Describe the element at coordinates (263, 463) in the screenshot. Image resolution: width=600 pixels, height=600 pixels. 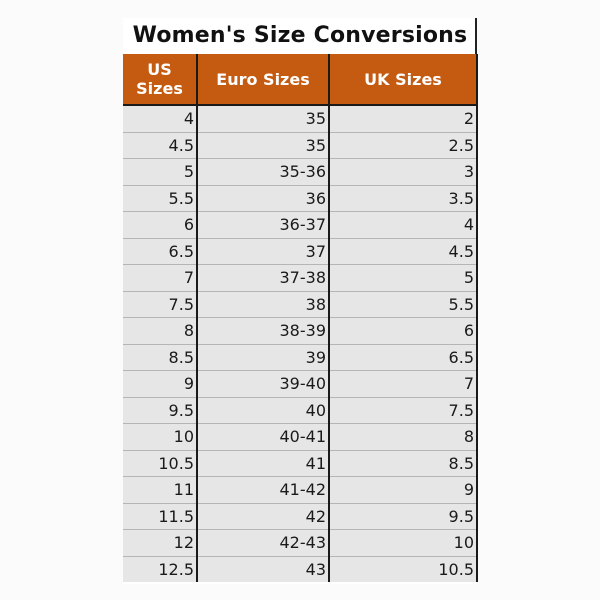
I see `euro-size-cell: 41` at that location.